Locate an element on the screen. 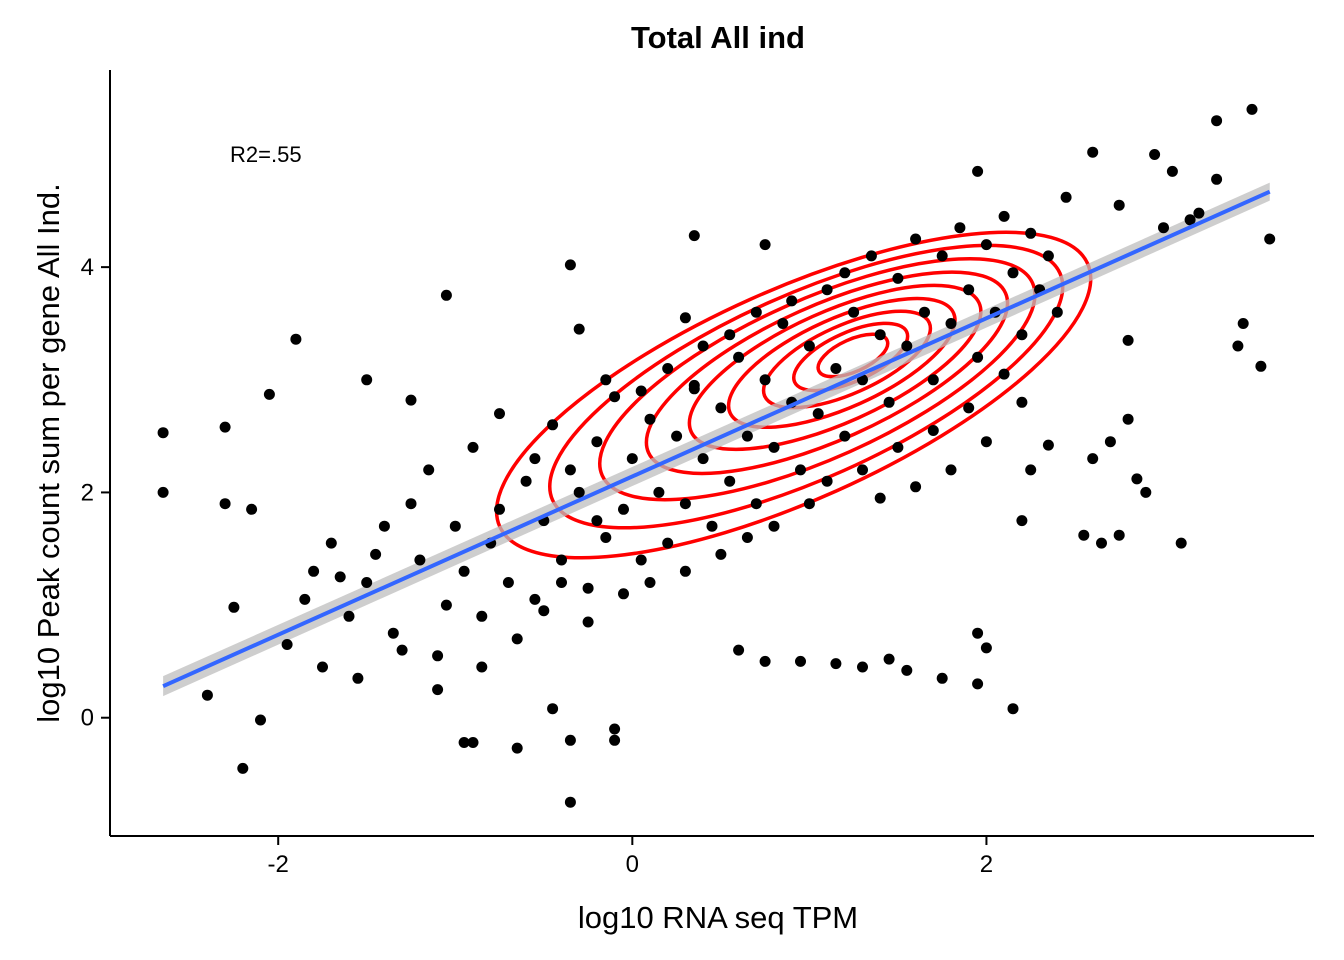  y-tick-label: 0 is located at coordinates (87, 718).